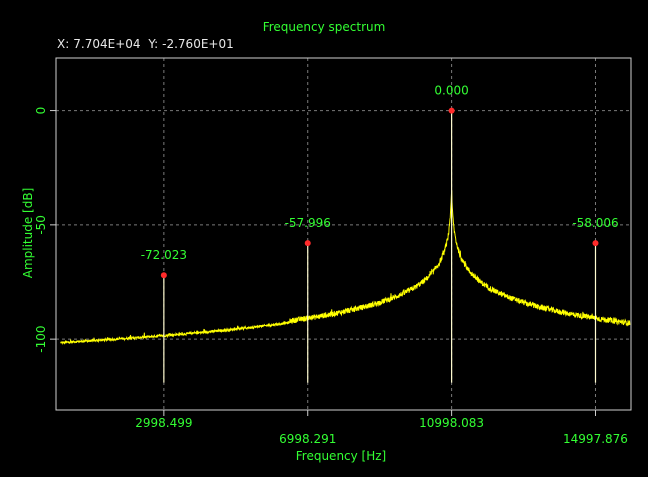 This screenshot has width=648, height=477. What do you see at coordinates (595, 223) in the screenshot?
I see `peak-label: -58.006` at bounding box center [595, 223].